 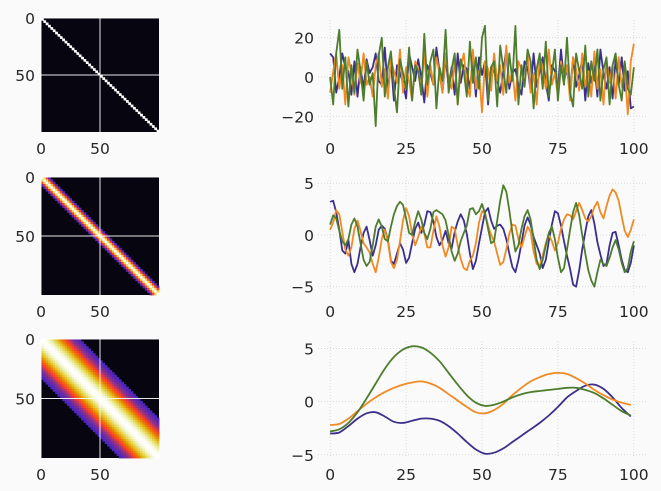 What do you see at coordinates (634, 149) in the screenshot?
I see `x-tick-label: 100` at bounding box center [634, 149].